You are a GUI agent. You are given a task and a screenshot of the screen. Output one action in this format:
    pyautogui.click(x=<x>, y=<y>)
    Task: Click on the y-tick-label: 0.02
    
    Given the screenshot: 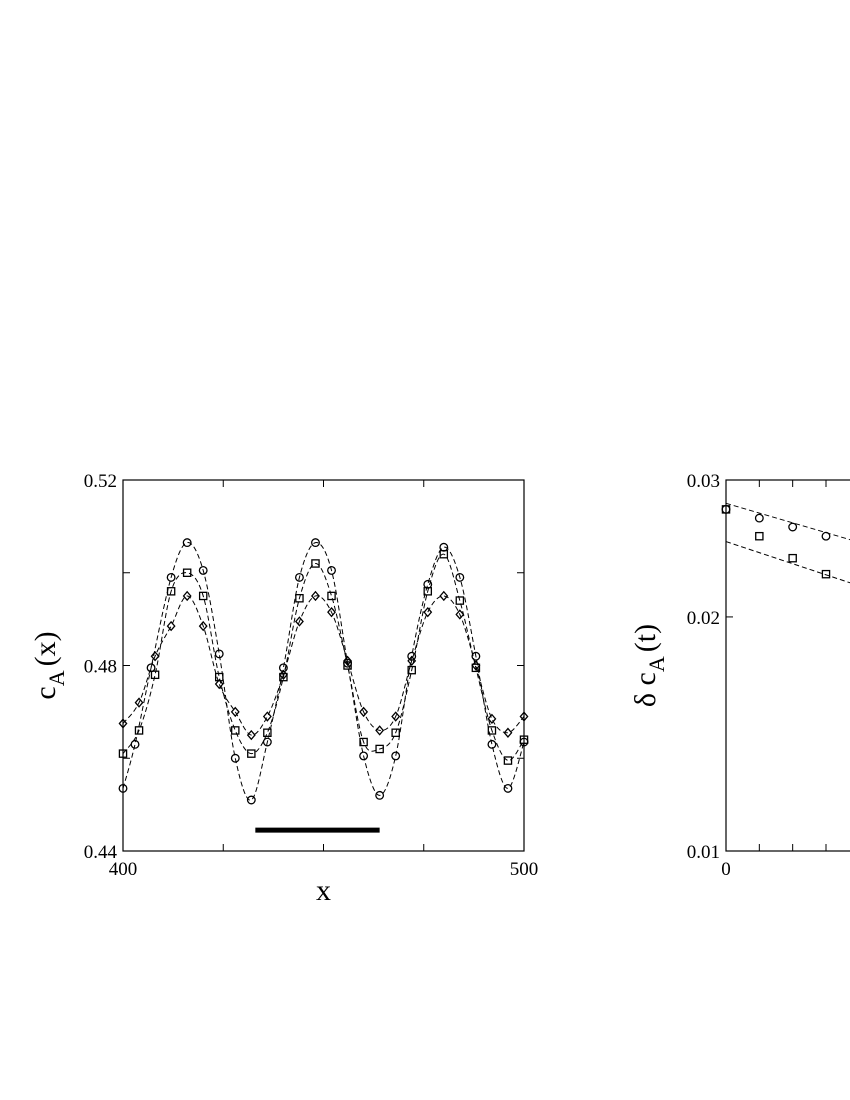 What is the action you would take?
    pyautogui.click(x=703, y=618)
    